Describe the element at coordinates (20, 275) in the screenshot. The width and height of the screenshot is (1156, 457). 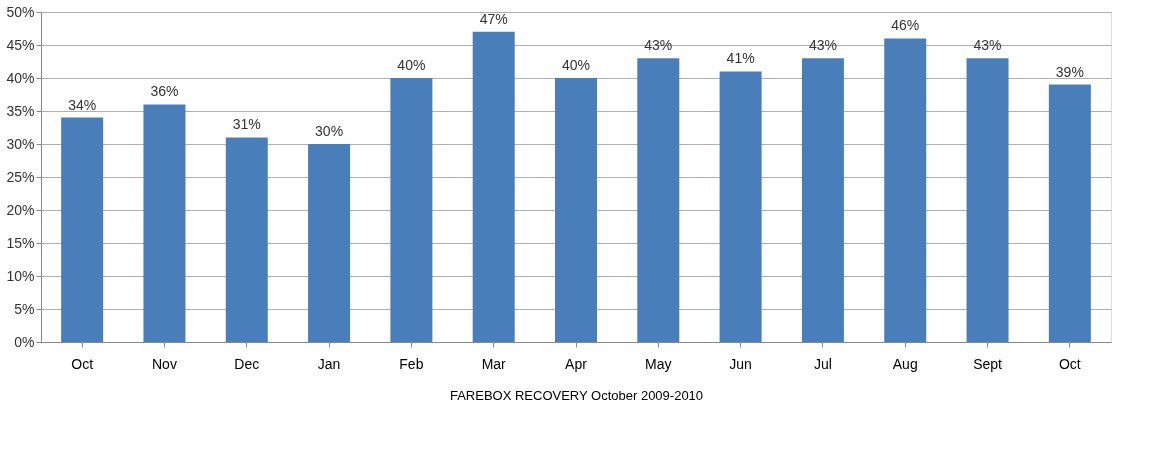
I see `y-tick-label: 10%` at that location.